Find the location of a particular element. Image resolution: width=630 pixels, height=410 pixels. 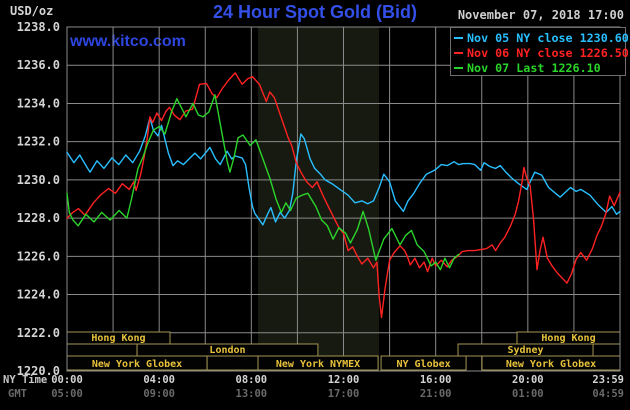

gmt-time-tick-label: 09:00 is located at coordinates (159, 394).